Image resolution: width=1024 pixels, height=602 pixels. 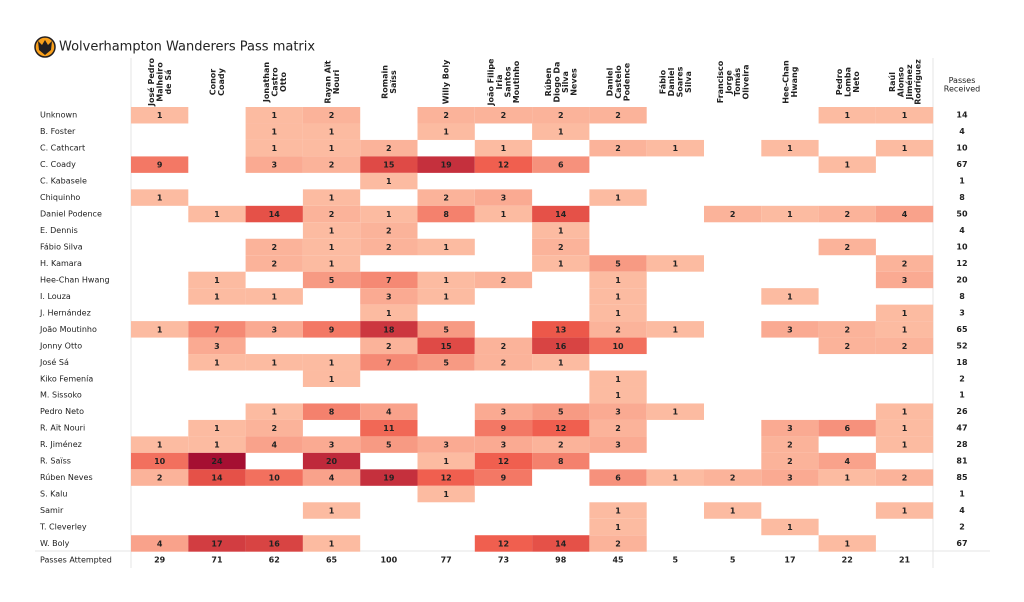 I want to click on cell-label: 24, so click(x=217, y=461).